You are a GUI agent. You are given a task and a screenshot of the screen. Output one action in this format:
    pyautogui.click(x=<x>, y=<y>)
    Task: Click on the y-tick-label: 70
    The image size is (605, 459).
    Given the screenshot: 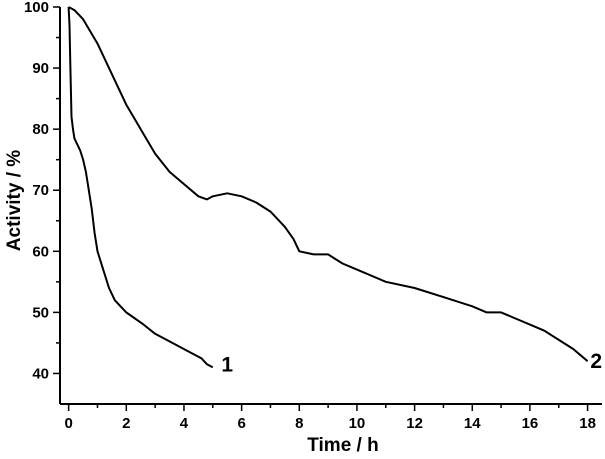 What is the action you would take?
    pyautogui.click(x=40, y=190)
    